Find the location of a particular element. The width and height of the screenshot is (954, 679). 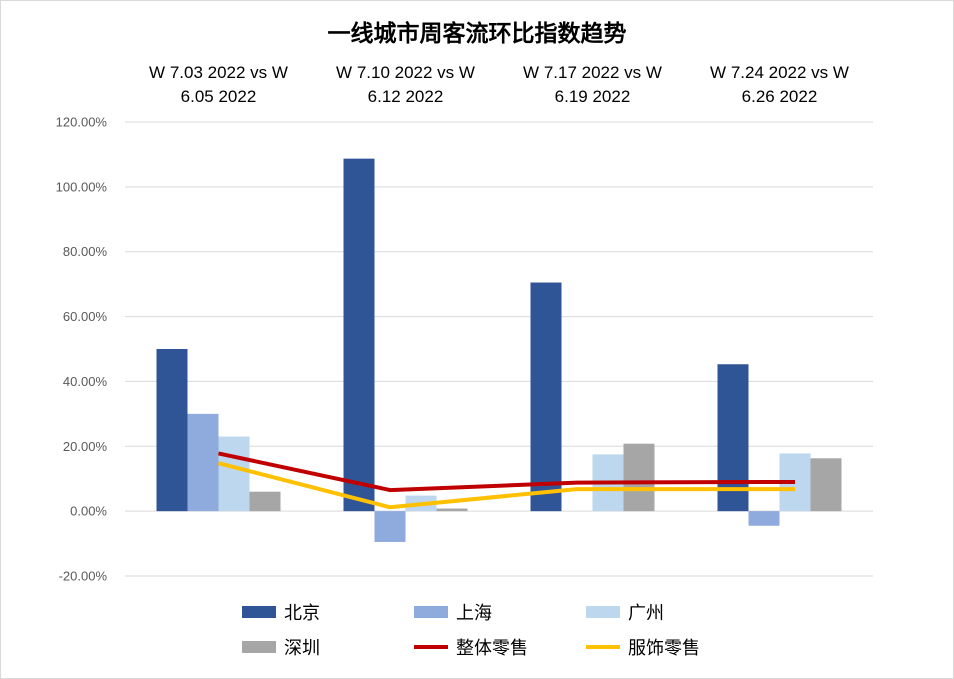

y-tick-label: 60.00% is located at coordinates (85, 316).